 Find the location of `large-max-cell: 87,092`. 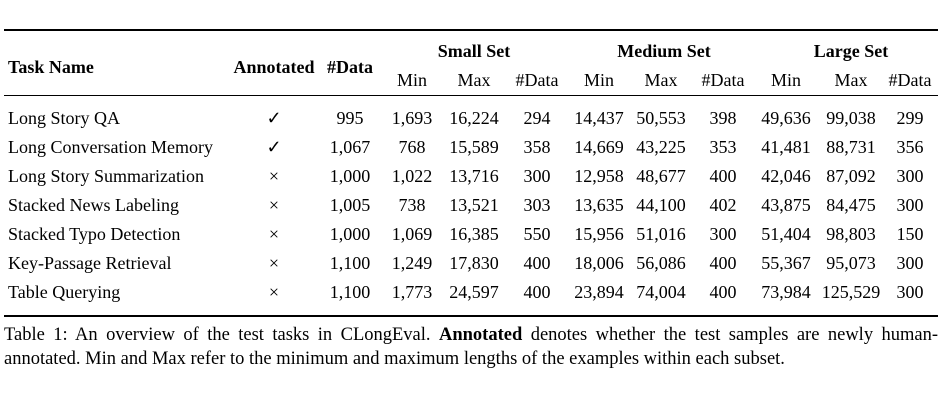

large-max-cell: 87,092 is located at coordinates (851, 176).